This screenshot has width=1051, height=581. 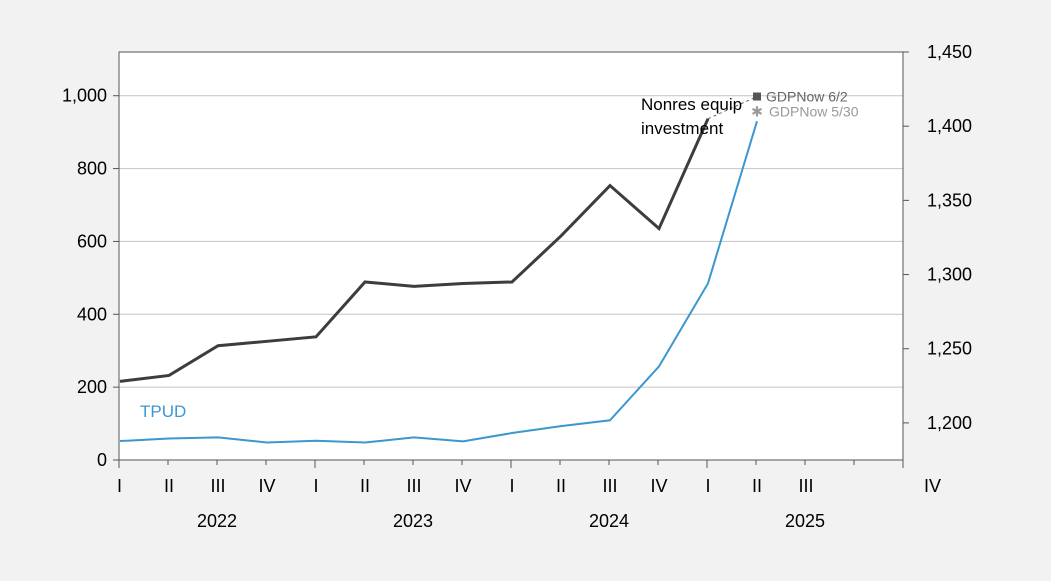 I want to click on y-right-tick-label: 1,300, so click(x=949, y=275).